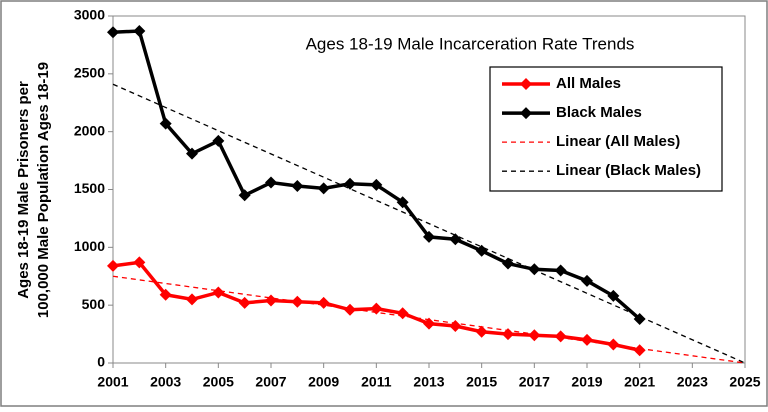 Image resolution: width=768 pixels, height=412 pixels. I want to click on y-axis-label: 100,000 Male Population Ages 18-19, so click(43, 190).